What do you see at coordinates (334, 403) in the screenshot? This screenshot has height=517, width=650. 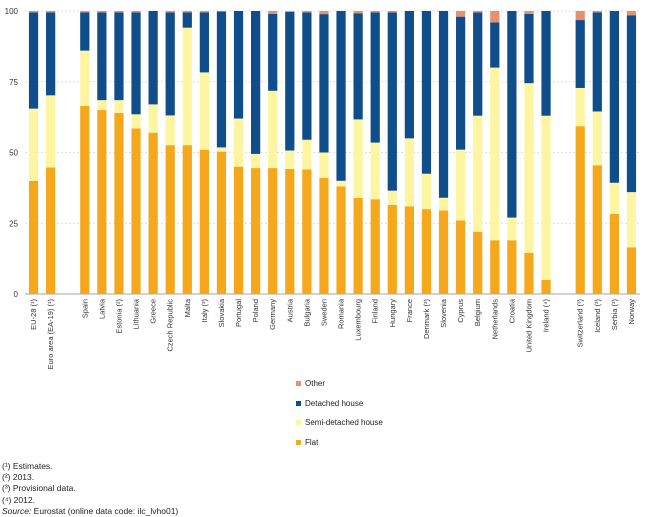 I see `legend-label-detached-house: Detached house` at bounding box center [334, 403].